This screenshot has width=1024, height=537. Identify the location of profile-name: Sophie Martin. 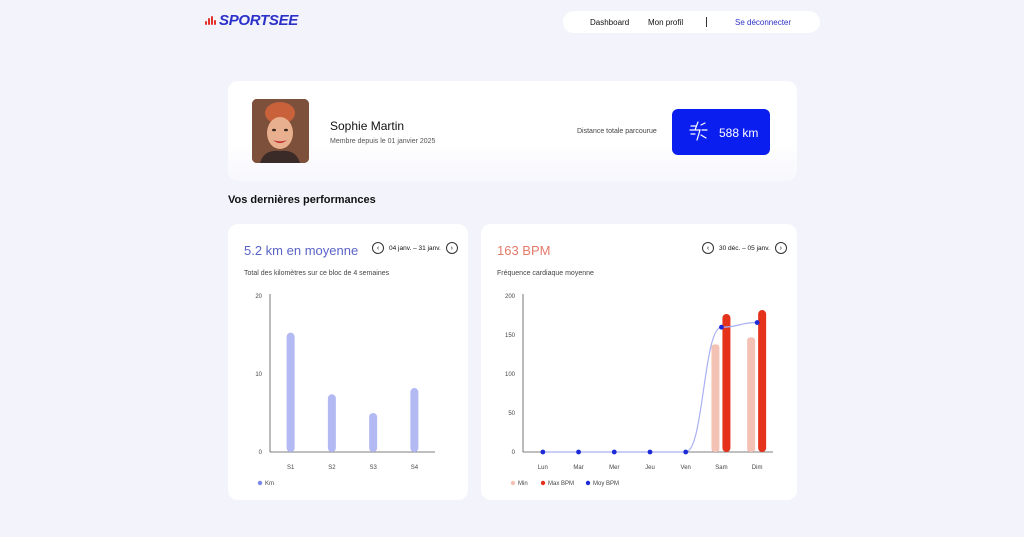
(367, 126).